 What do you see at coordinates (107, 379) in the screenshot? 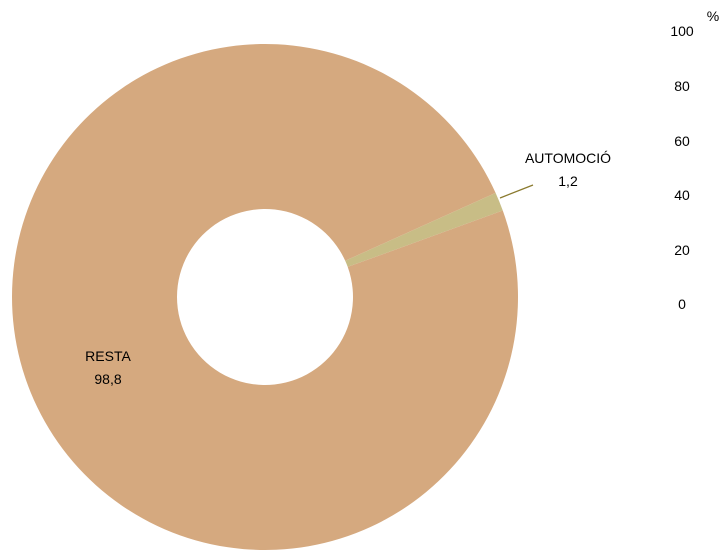
I see `slice-value-resta: 98,8` at bounding box center [107, 379].